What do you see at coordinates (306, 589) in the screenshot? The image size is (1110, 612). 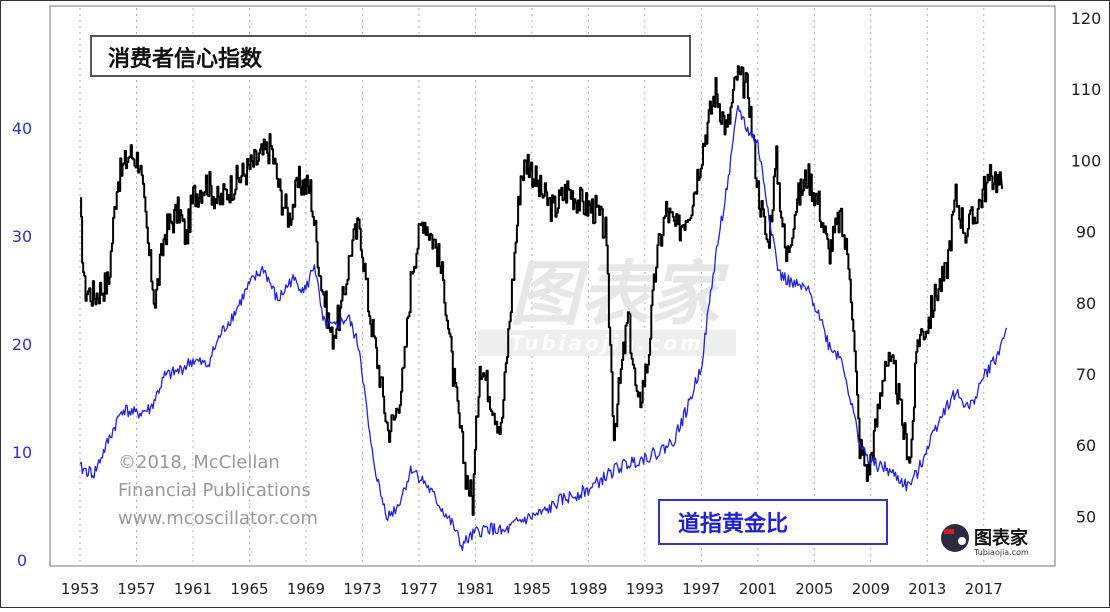 I see `x-tick-label: 1969` at bounding box center [306, 589].